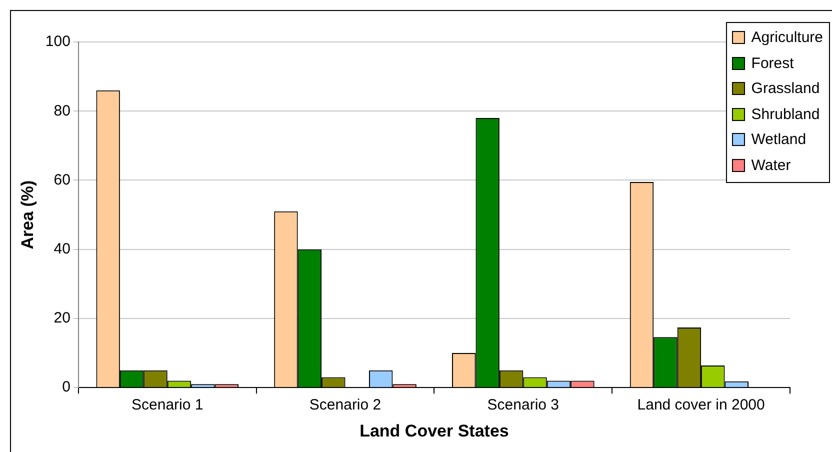  I want to click on x-axis-title: Land Cover States, so click(434, 430).